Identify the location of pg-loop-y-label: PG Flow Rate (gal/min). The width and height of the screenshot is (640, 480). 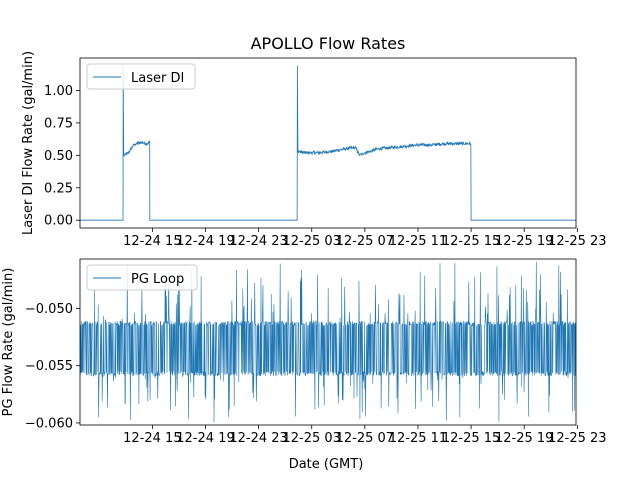
(8, 342).